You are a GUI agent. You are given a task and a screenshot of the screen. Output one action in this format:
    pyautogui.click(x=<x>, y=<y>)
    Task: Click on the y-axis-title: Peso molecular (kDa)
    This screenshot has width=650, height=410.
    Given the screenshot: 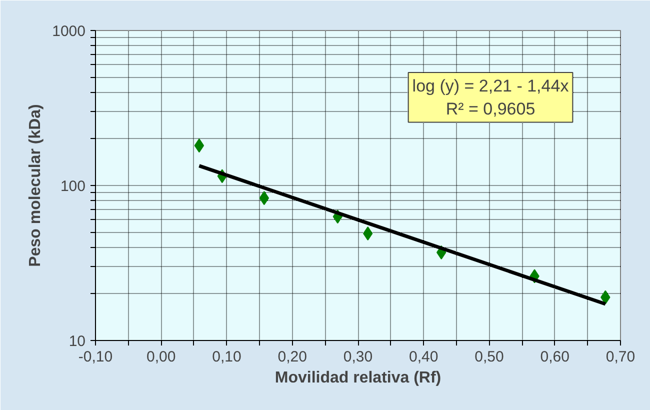 What is the action you would take?
    pyautogui.click(x=35, y=185)
    